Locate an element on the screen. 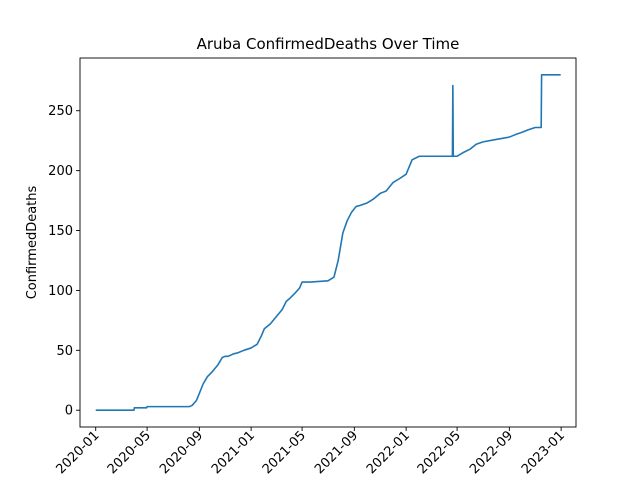 This screenshot has height=480, width=640. chart-title: Aruba ConfirmedDeaths Over Time is located at coordinates (328, 44).